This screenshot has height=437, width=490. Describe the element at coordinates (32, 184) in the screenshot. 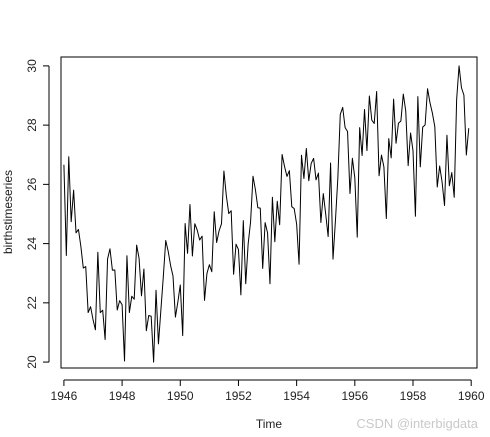

I see `y-tick-label: 26` at that location.